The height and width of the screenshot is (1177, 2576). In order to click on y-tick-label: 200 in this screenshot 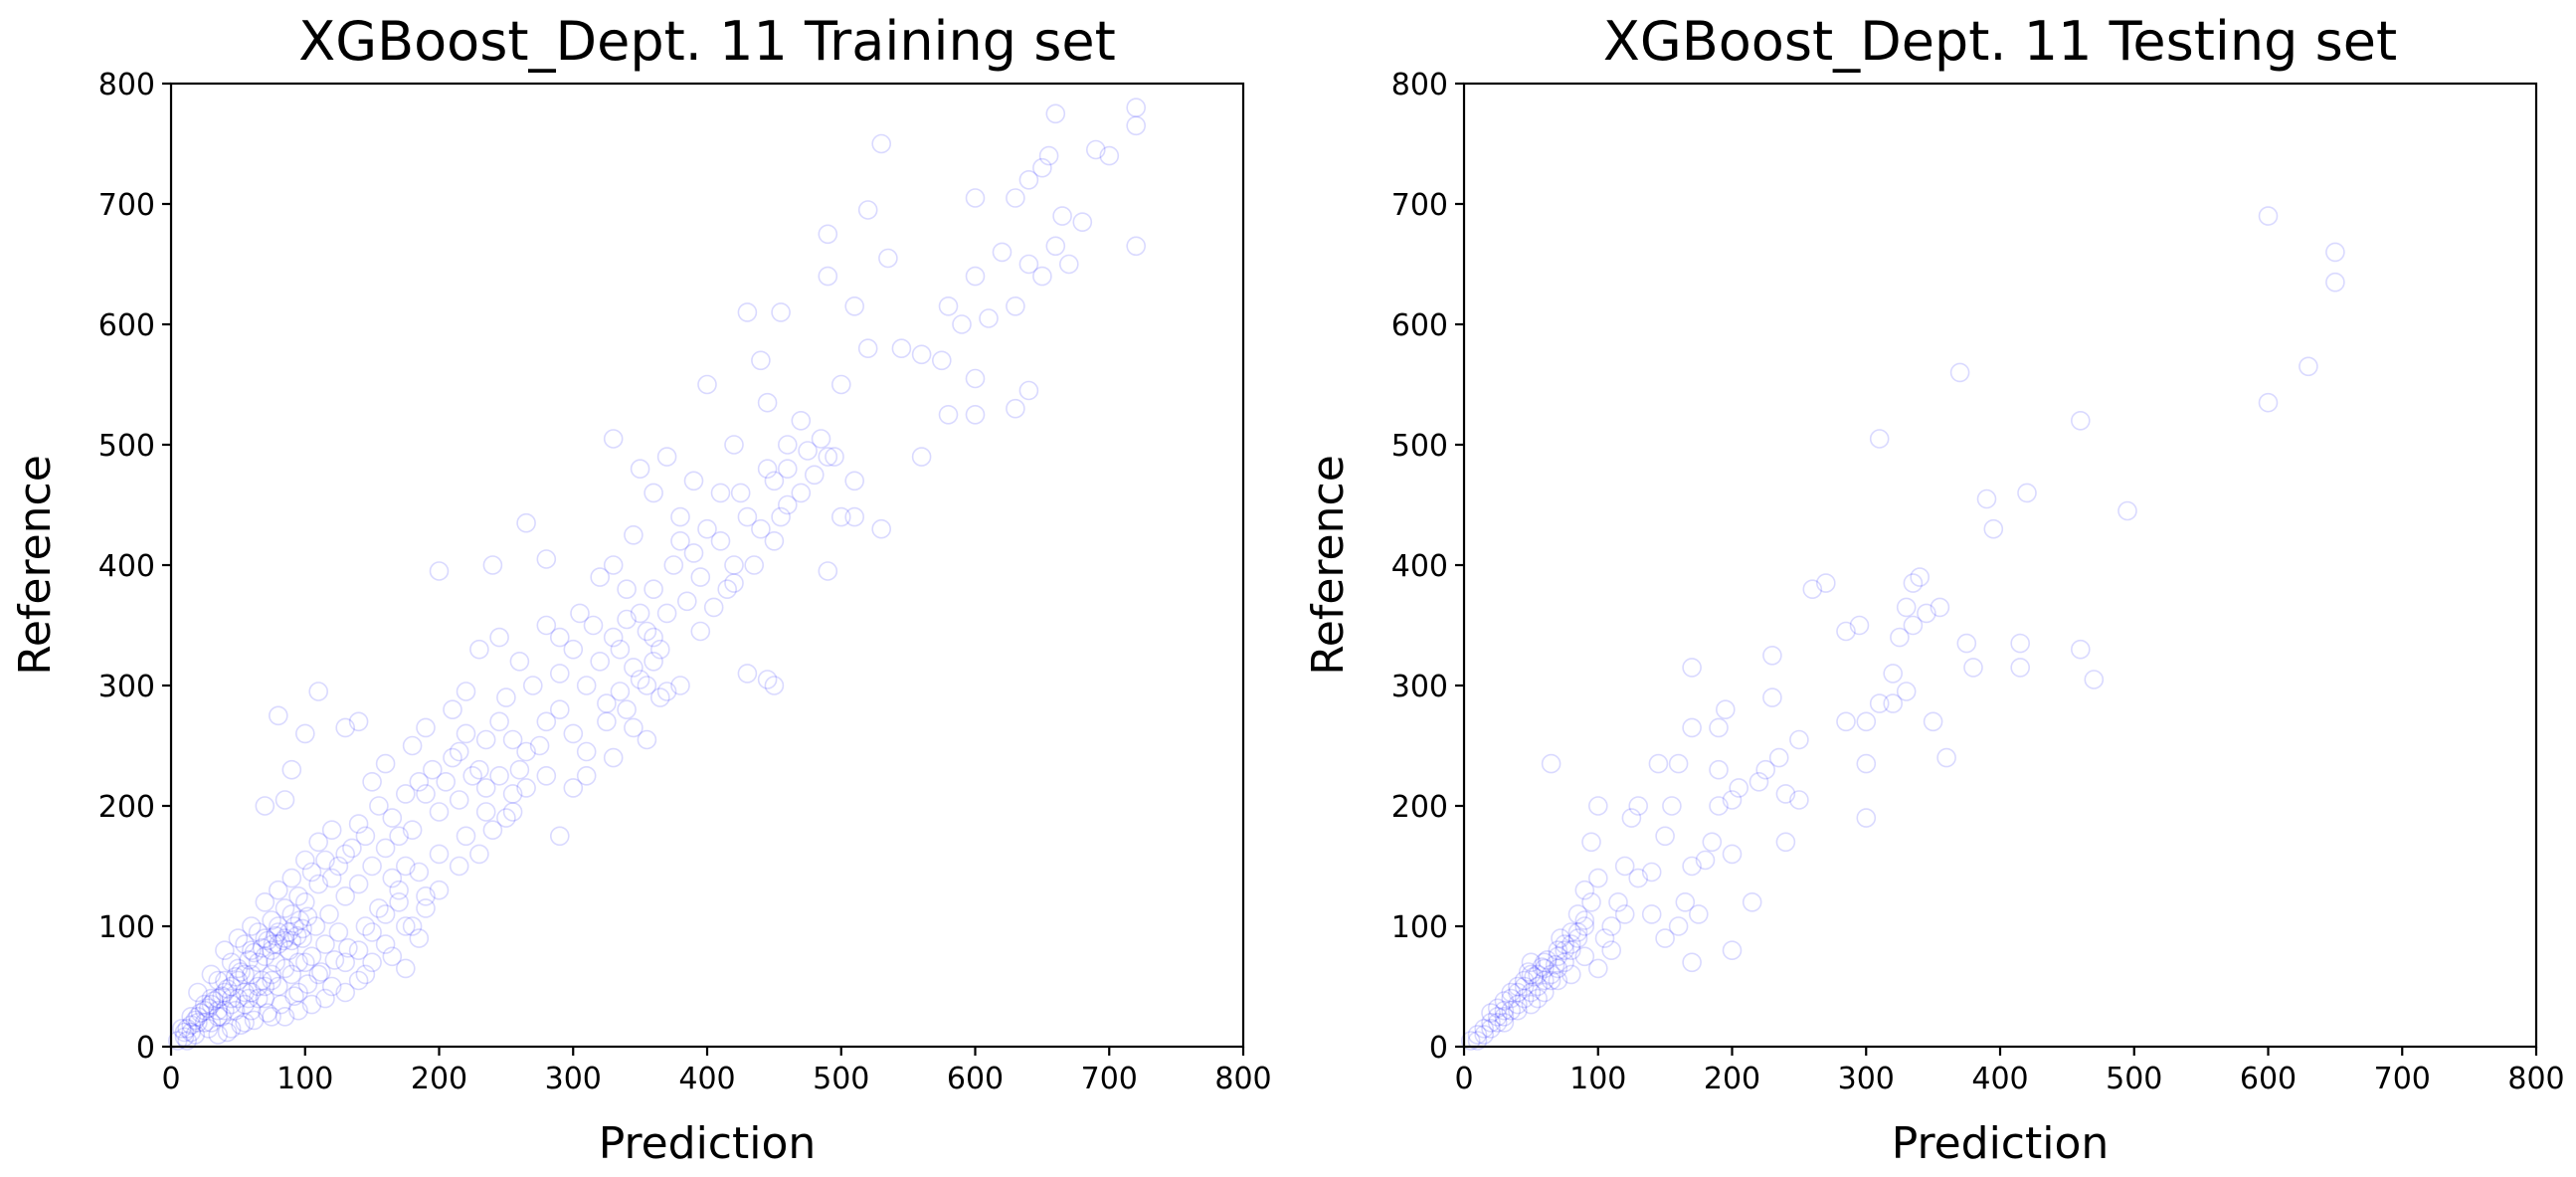, I will do `click(126, 807)`.